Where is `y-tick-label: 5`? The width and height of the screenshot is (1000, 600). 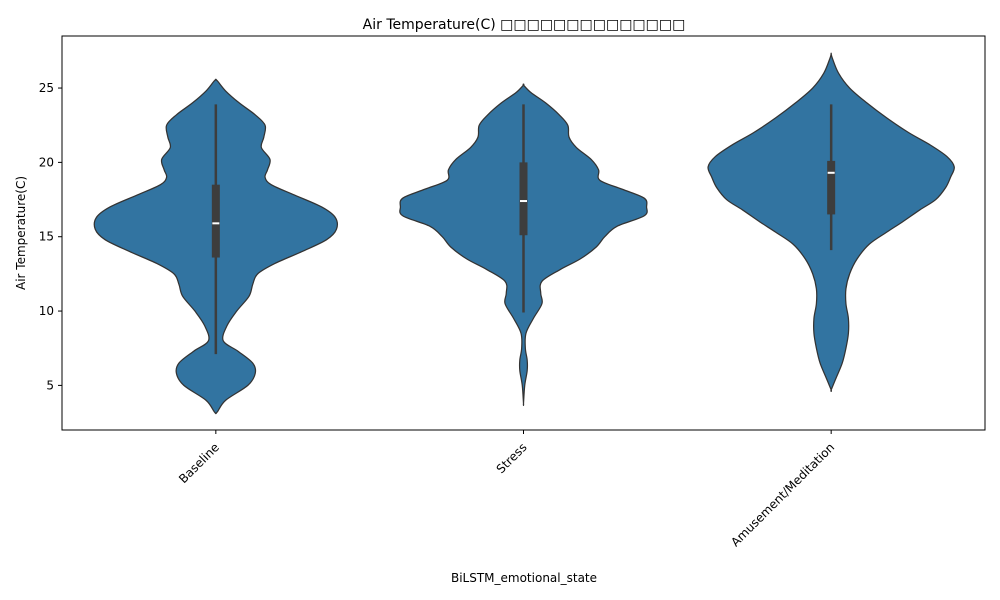
y-tick-label: 5 is located at coordinates (50, 385).